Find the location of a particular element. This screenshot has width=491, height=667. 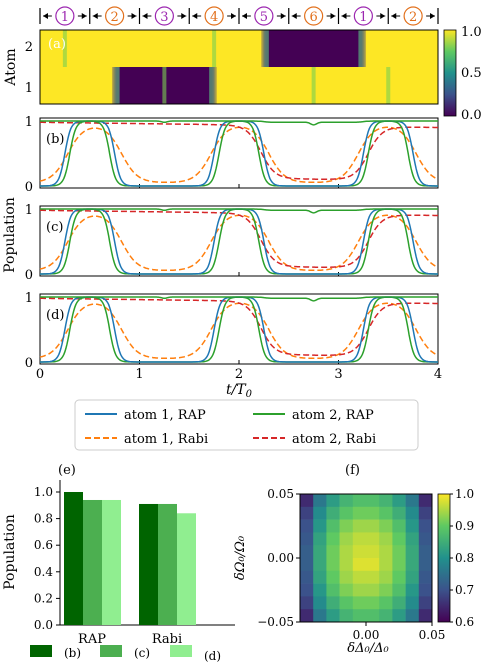

x-tick-label: 2 is located at coordinates (239, 374).